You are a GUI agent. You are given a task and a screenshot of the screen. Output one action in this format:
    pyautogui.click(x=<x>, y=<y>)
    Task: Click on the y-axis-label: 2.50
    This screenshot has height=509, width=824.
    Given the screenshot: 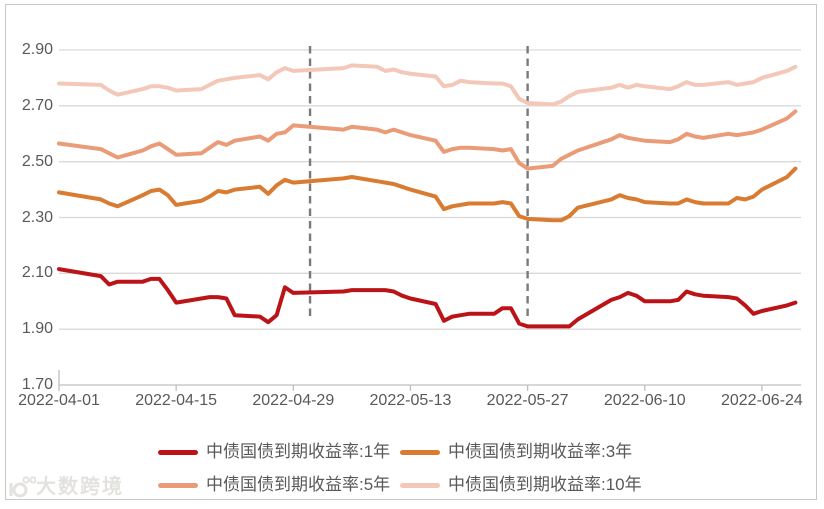 What is the action you would take?
    pyautogui.click(x=37, y=161)
    